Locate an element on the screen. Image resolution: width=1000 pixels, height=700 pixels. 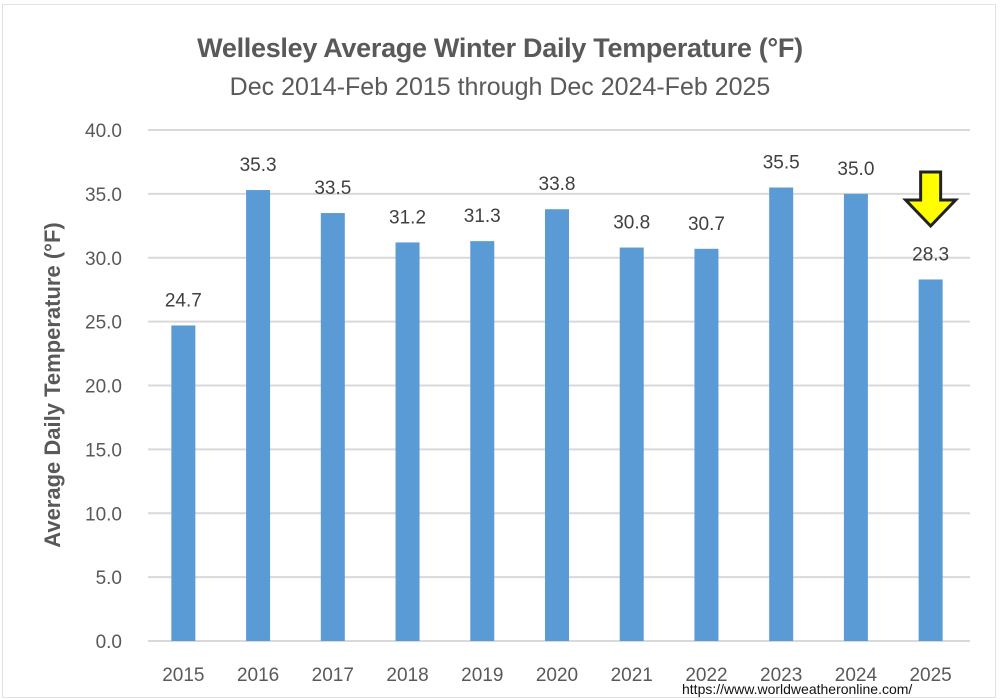
data-label: 24.7 is located at coordinates (183, 300).